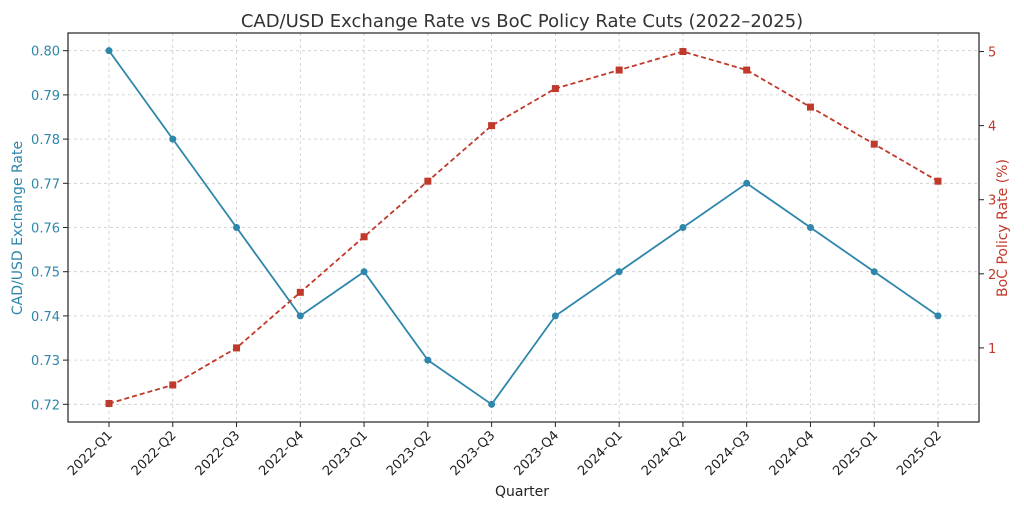  I want to click on left-tick-label: 0.72, so click(45, 405).